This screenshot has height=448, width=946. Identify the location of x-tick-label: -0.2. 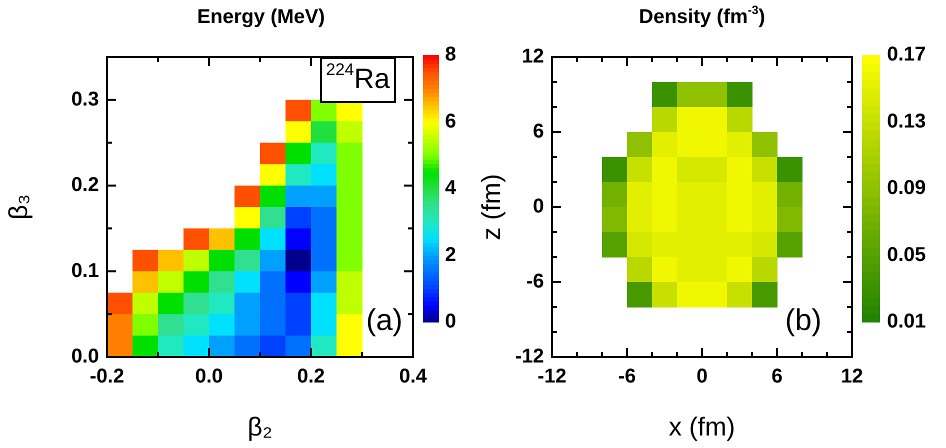
(107, 377).